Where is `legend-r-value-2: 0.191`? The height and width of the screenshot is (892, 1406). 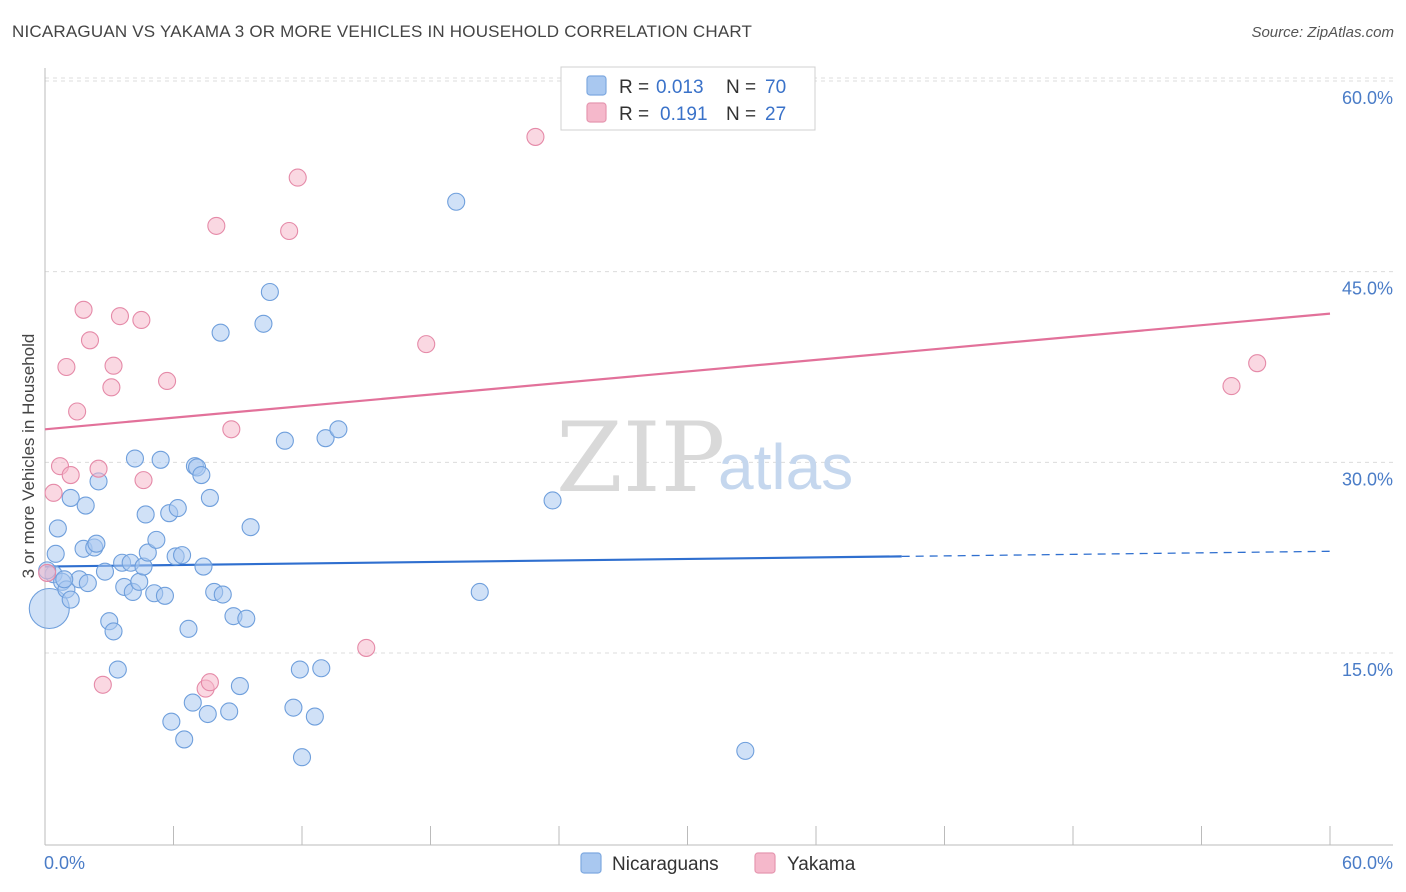 legend-r-value-2: 0.191 is located at coordinates (684, 114).